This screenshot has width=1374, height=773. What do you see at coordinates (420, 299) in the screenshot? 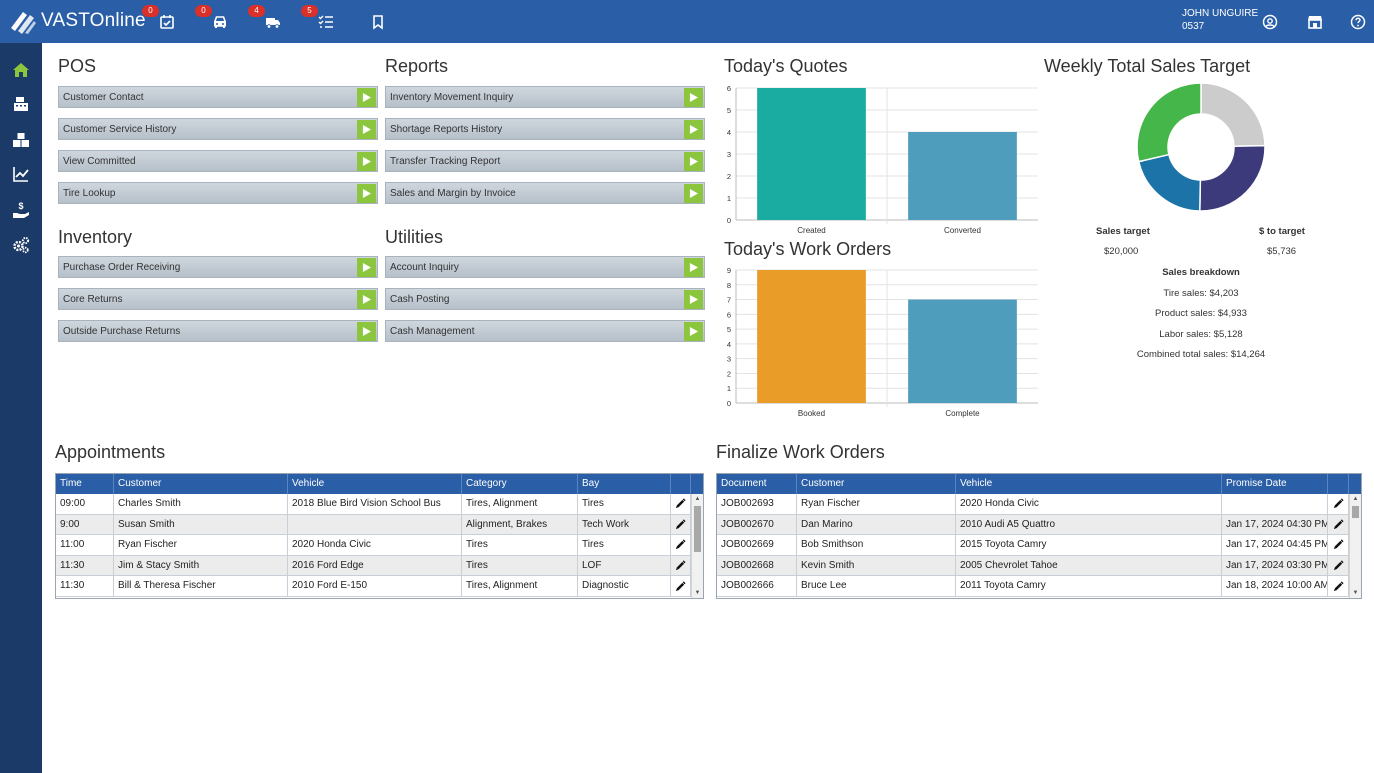
I see `menu-item-label: Cash Posting` at bounding box center [420, 299].